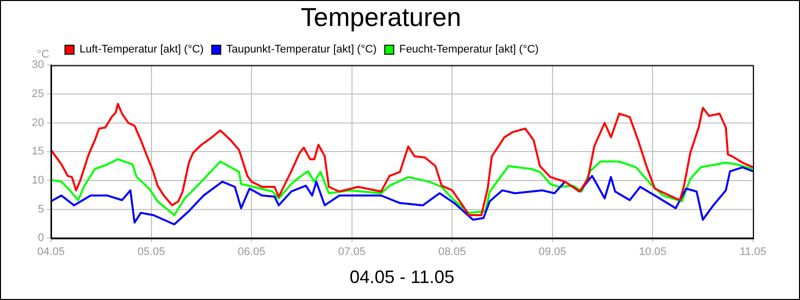  Describe the element at coordinates (142, 50) in the screenshot. I see `legend-label: Luft-Temperatur [akt] (°C)` at that location.